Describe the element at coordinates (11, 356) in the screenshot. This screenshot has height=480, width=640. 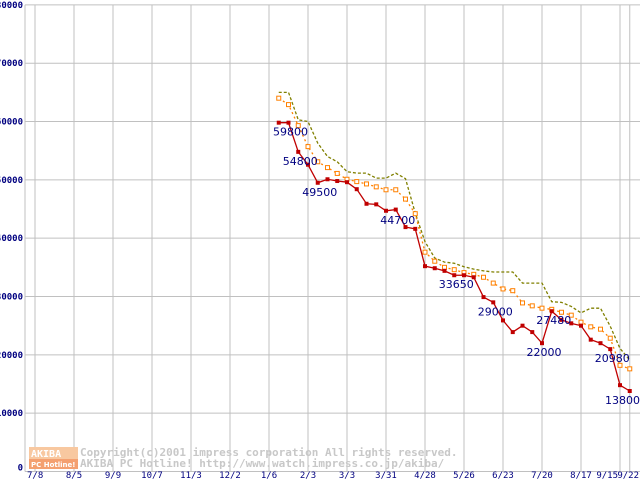
I see `y-tick-label: 20000` at that location.